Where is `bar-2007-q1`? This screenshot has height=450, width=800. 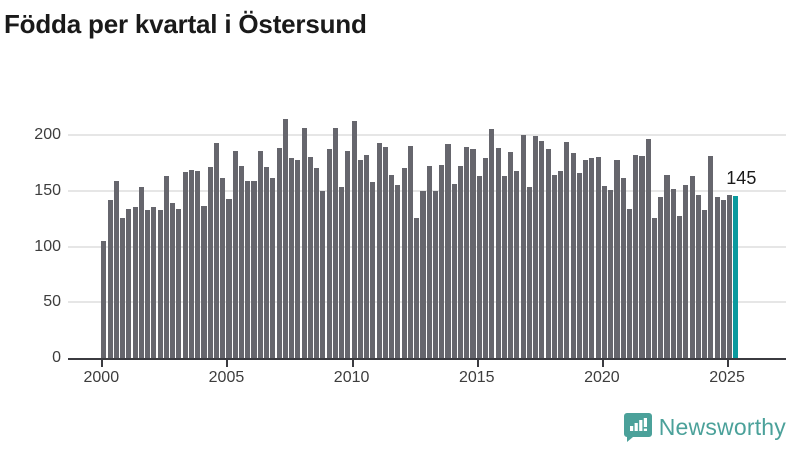 bar-2007-q1 is located at coordinates (279, 253).